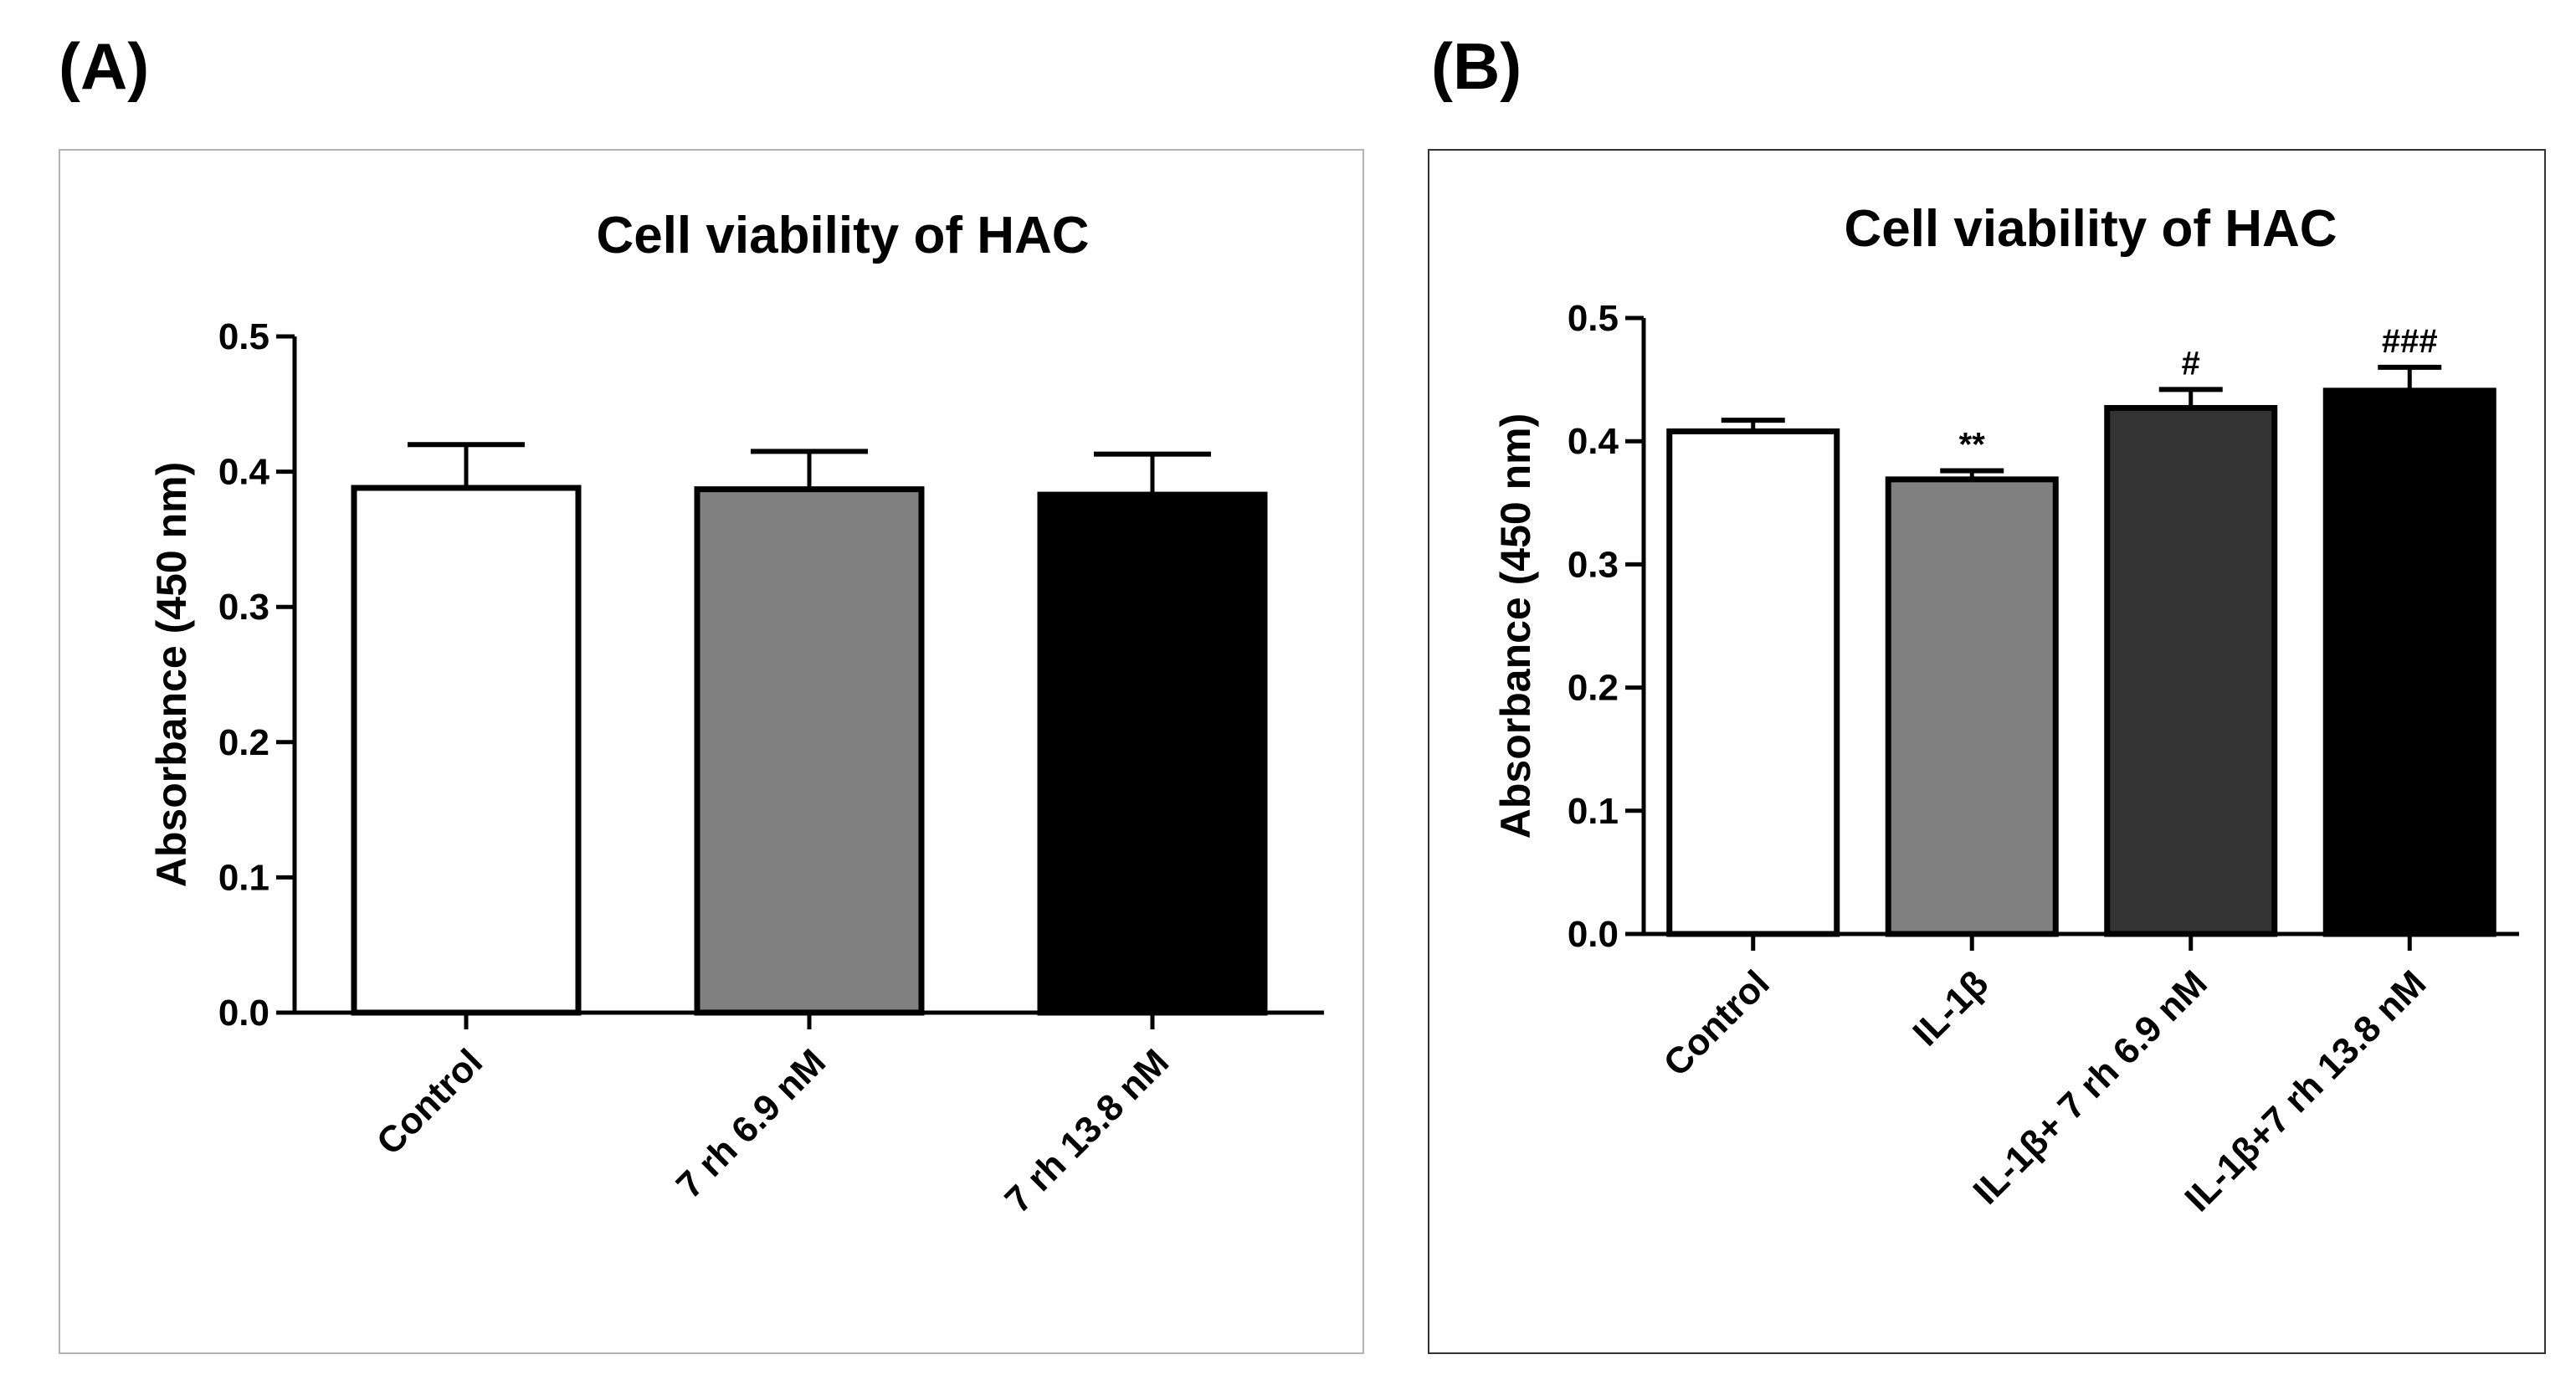 This screenshot has height=1375, width=2576. I want to click on panel-label-a: (A), so click(104, 66).